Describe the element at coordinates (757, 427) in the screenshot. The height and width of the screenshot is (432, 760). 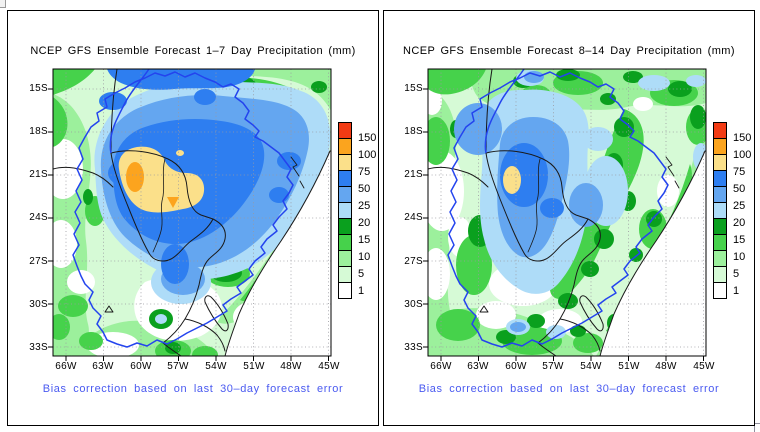
I see `resize-corner-artifact` at that location.